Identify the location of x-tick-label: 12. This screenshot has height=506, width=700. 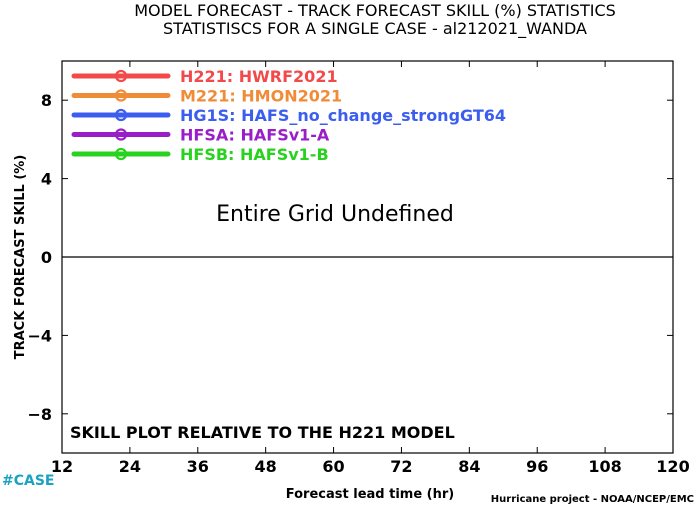
(62, 466).